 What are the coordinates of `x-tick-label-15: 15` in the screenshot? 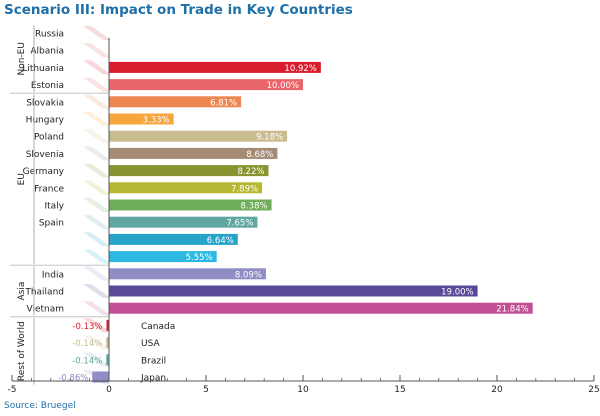 It's located at (399, 390).